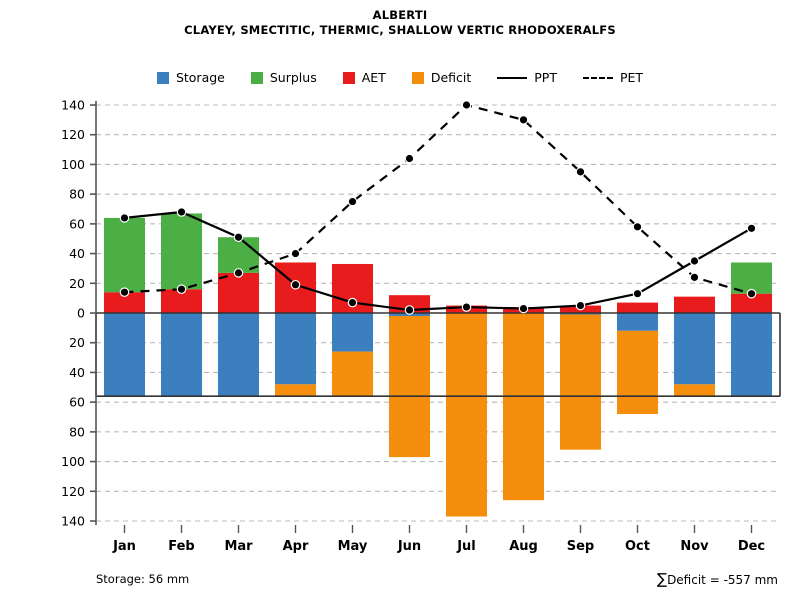 The width and height of the screenshot is (800, 600). Describe the element at coordinates (581, 546) in the screenshot. I see `x-axis-label-sep: Sep` at that location.